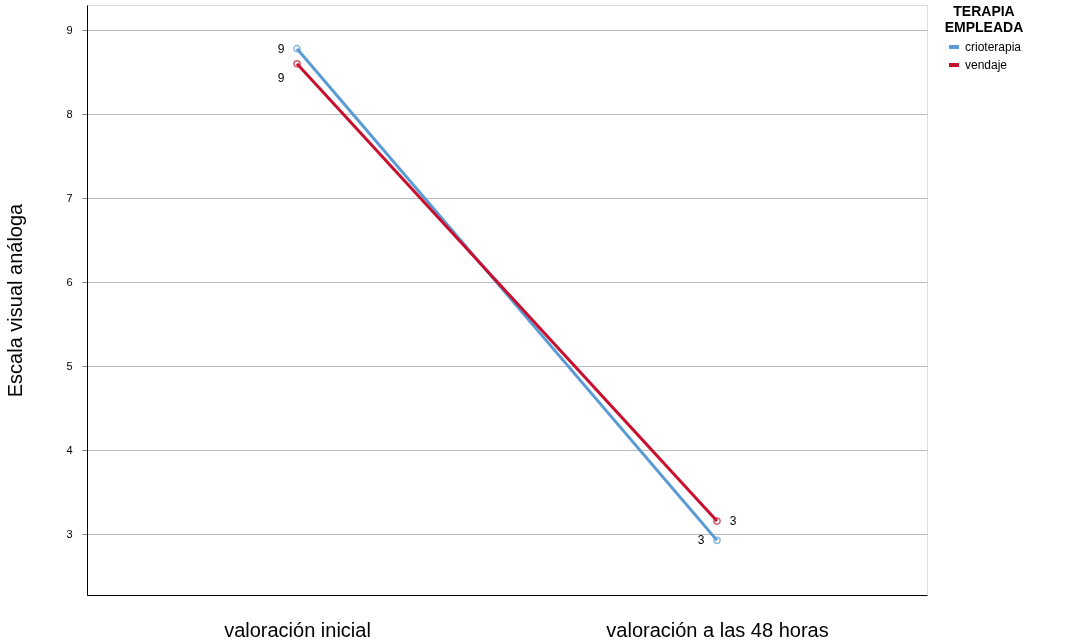 The height and width of the screenshot is (642, 1091). Describe the element at coordinates (69, 533) in the screenshot. I see `y-tick-label: 3` at that location.